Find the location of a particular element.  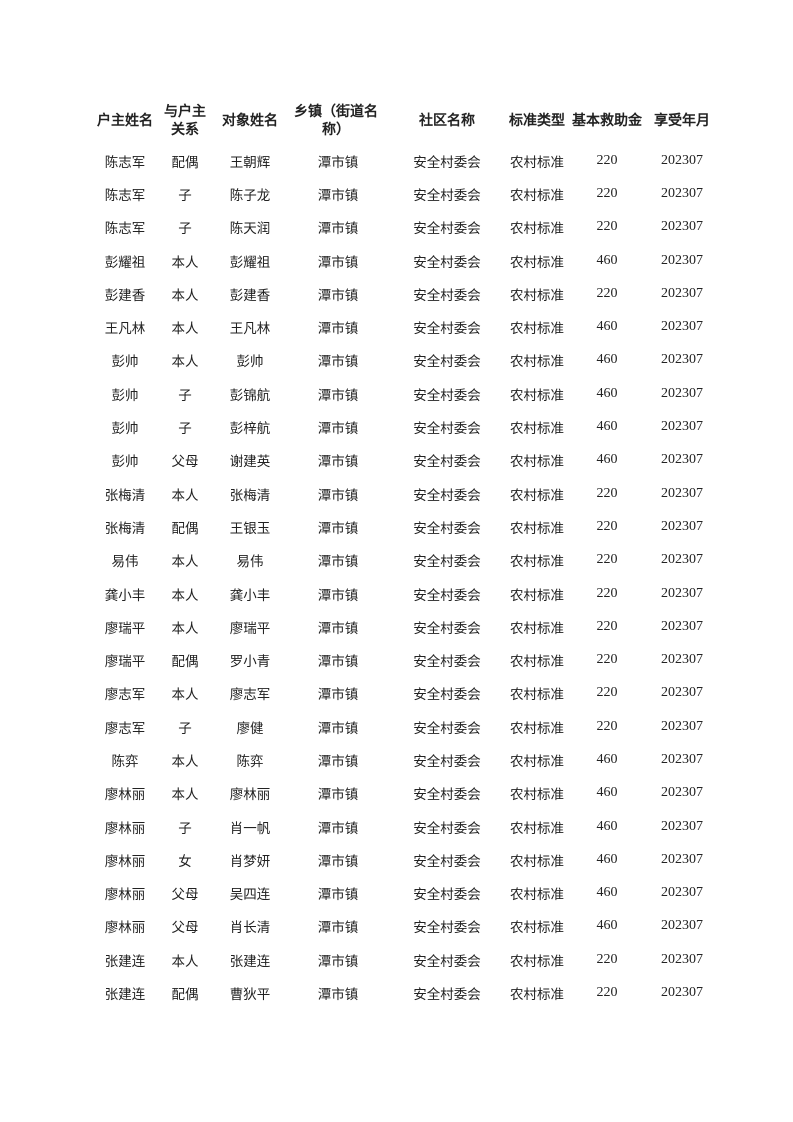

cell-recipient-name: 张建连 is located at coordinates (250, 961).